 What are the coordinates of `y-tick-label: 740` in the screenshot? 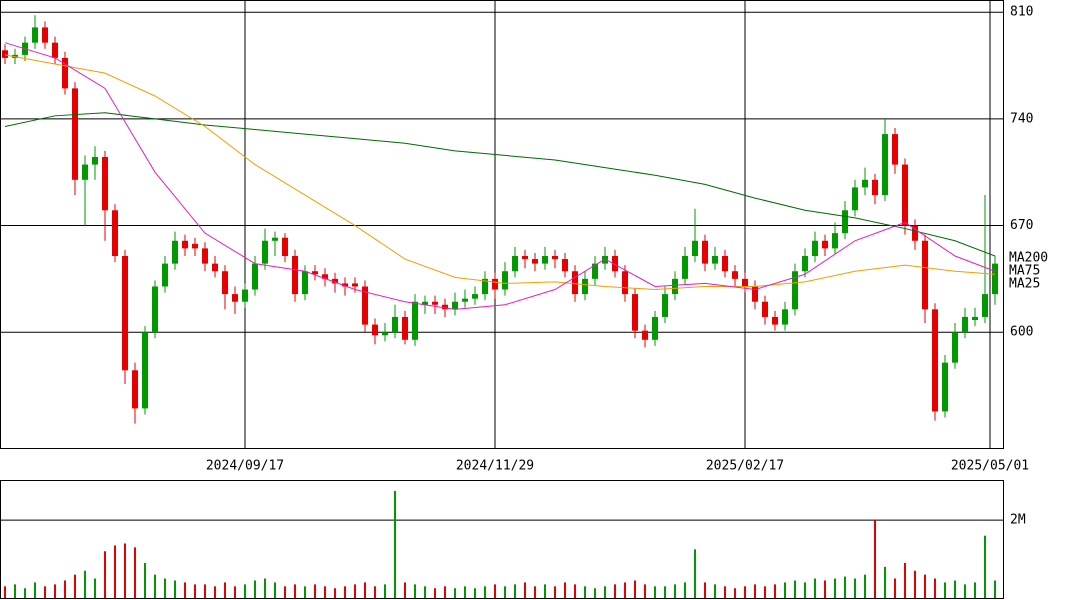 It's located at (1021, 118).